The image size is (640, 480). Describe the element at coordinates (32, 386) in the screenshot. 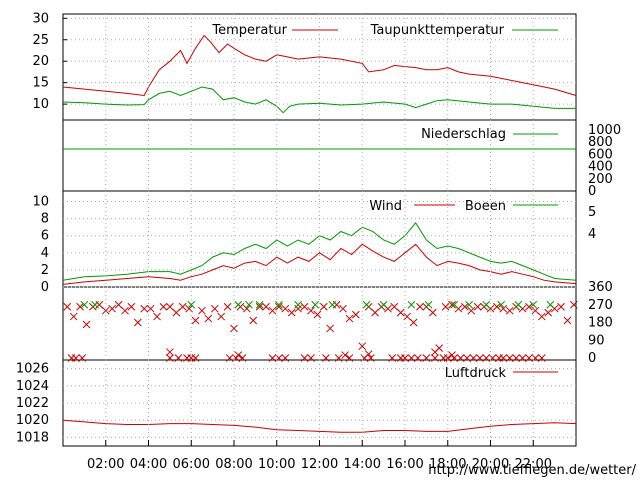

I see `y-tick-label: 1024` at that location.